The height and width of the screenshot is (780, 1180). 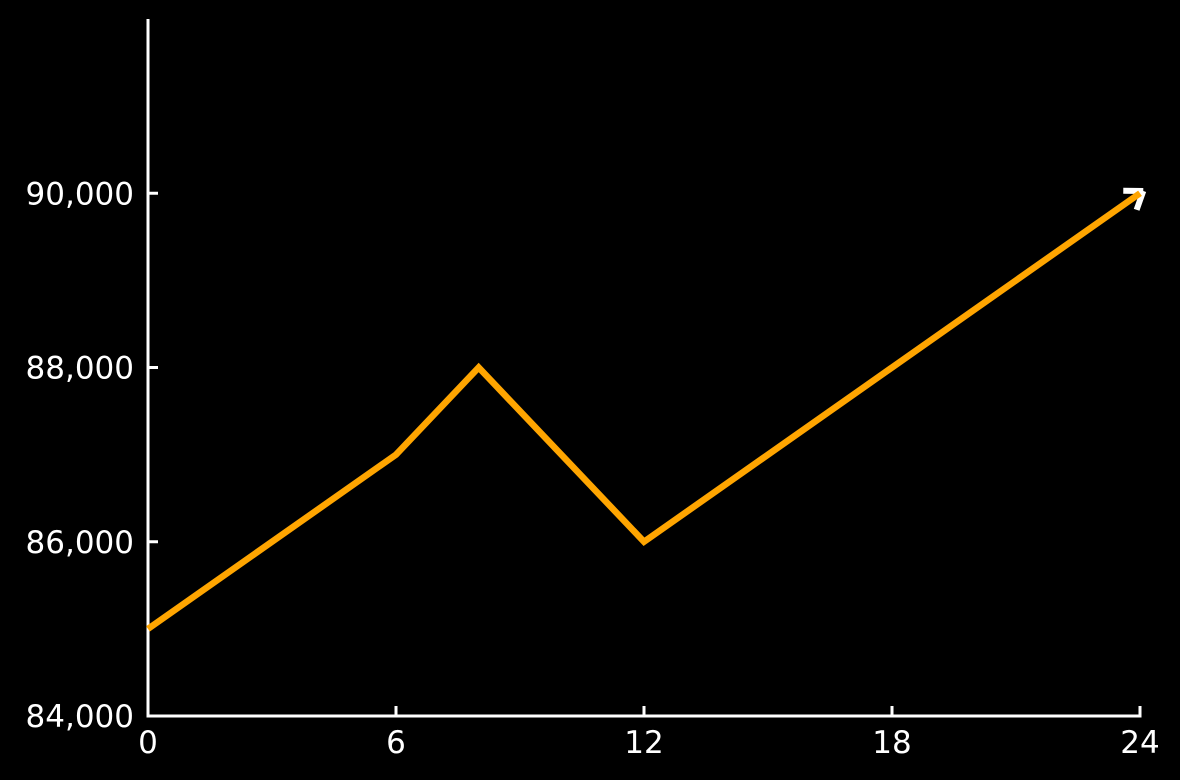 What do you see at coordinates (80, 194) in the screenshot?
I see `y-tick-label: 90,000` at bounding box center [80, 194].